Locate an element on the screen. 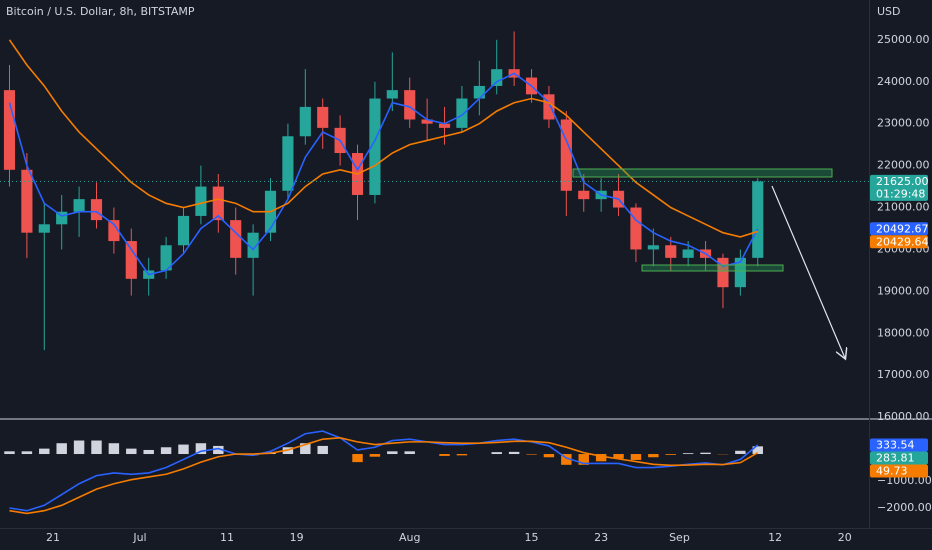  chart-title: Bitcoin / U.S. Dollar, 8h, BITSTAMP is located at coordinates (100, 11).